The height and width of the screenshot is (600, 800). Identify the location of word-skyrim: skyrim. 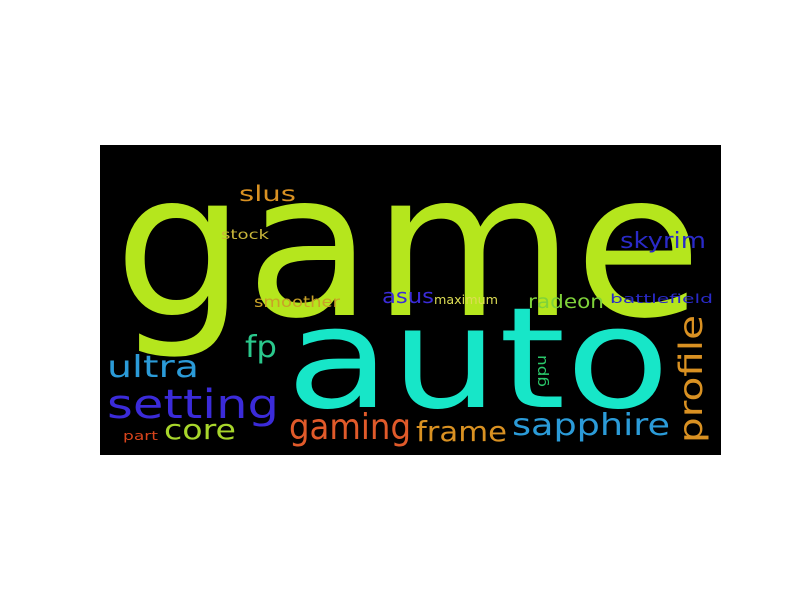
(663, 241).